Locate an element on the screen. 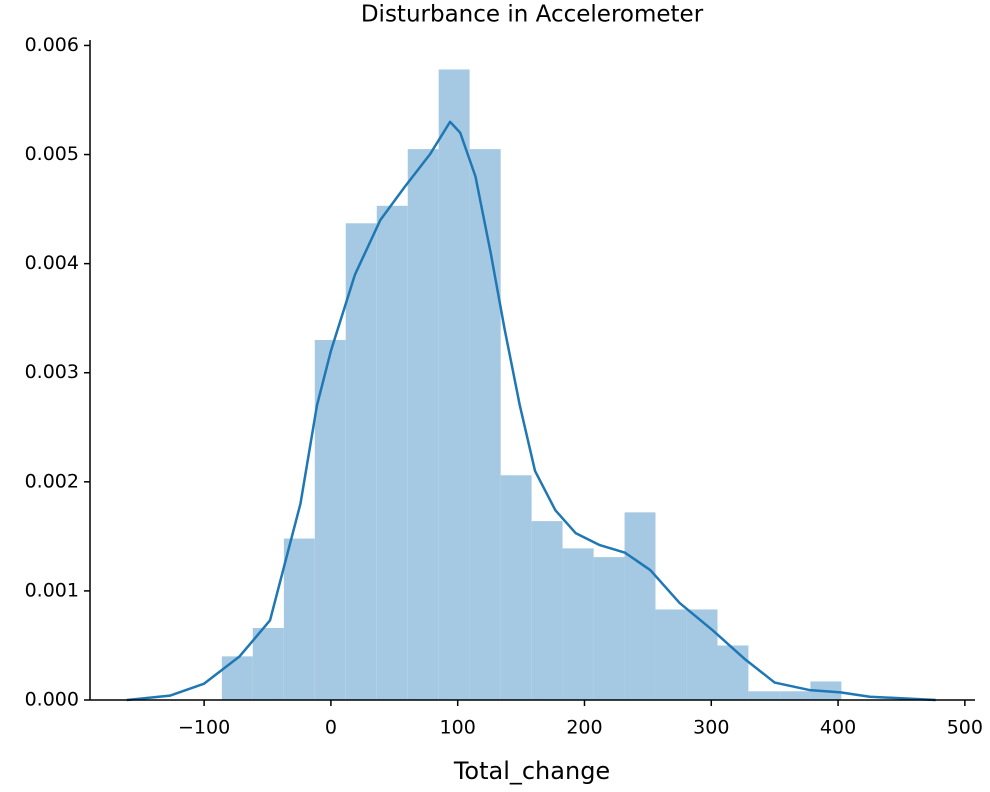 This screenshot has width=990, height=792. y-tick-label: 0.002 is located at coordinates (52, 481).